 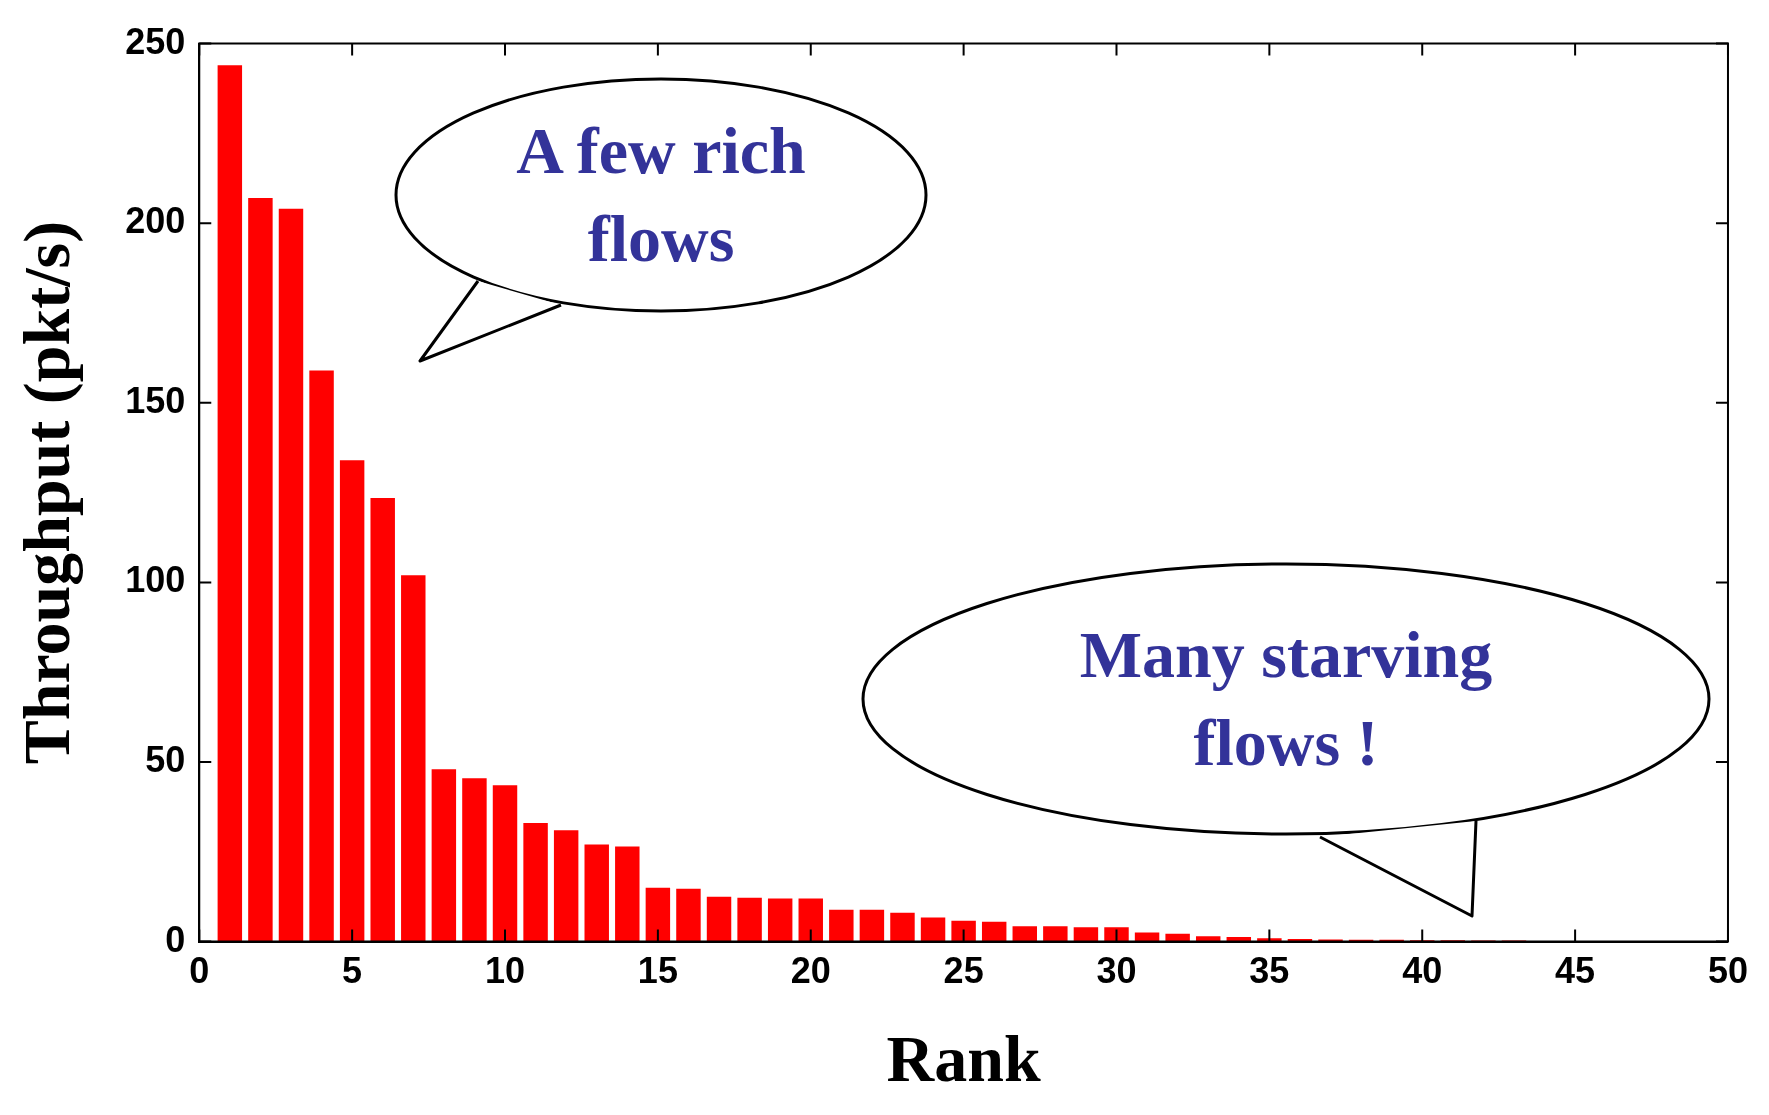 What do you see at coordinates (1575, 971) in the screenshot?
I see `x-tick-label: 45` at bounding box center [1575, 971].